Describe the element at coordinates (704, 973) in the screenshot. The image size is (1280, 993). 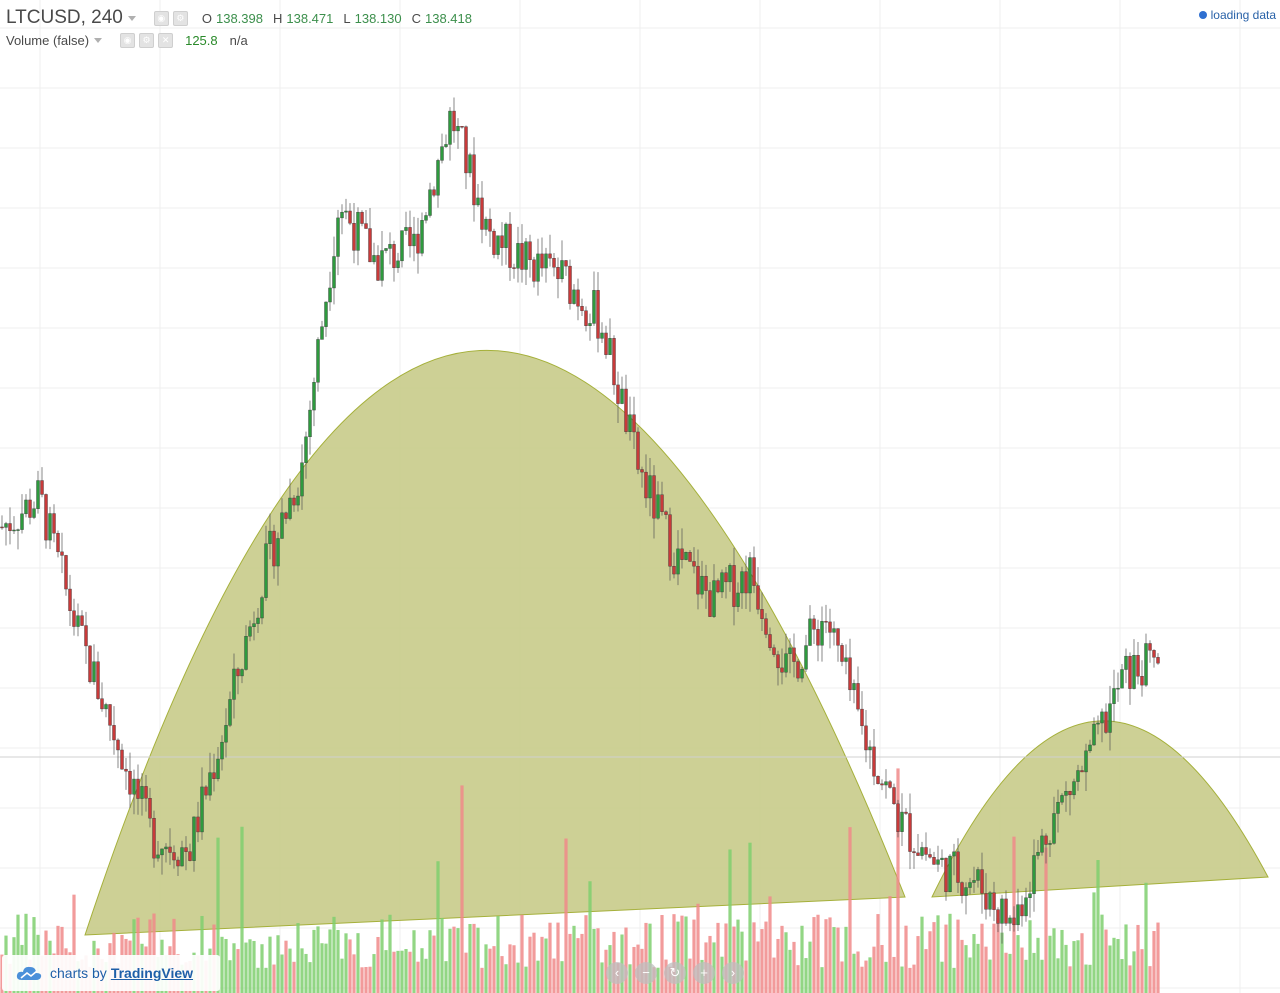
I see `zoom-in-icon: +` at that location.